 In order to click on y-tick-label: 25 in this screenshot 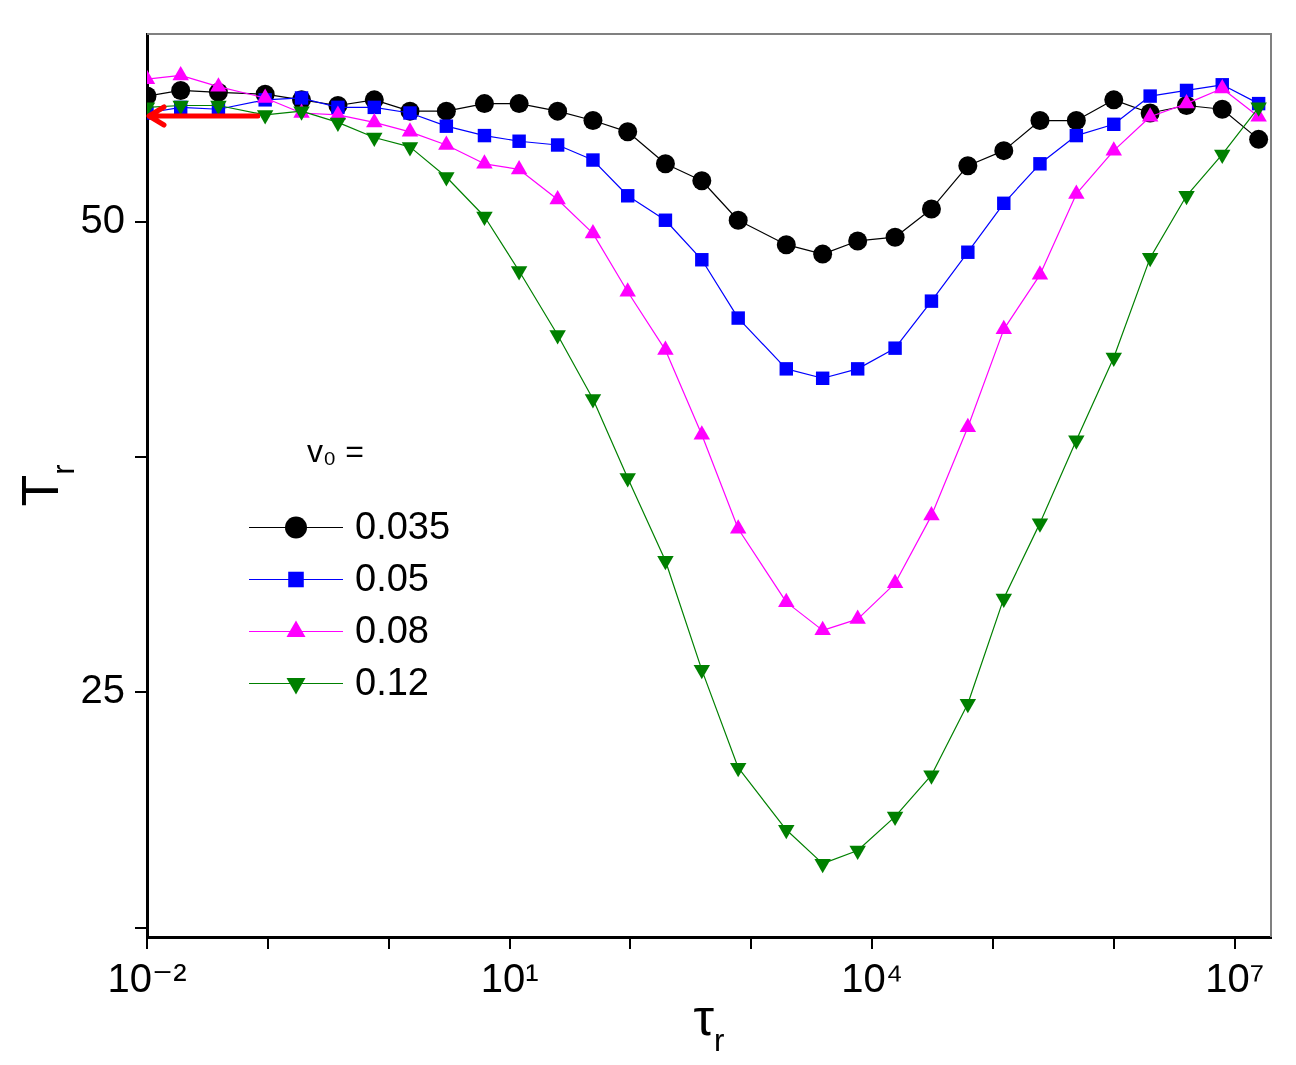, I will do `click(102, 689)`.